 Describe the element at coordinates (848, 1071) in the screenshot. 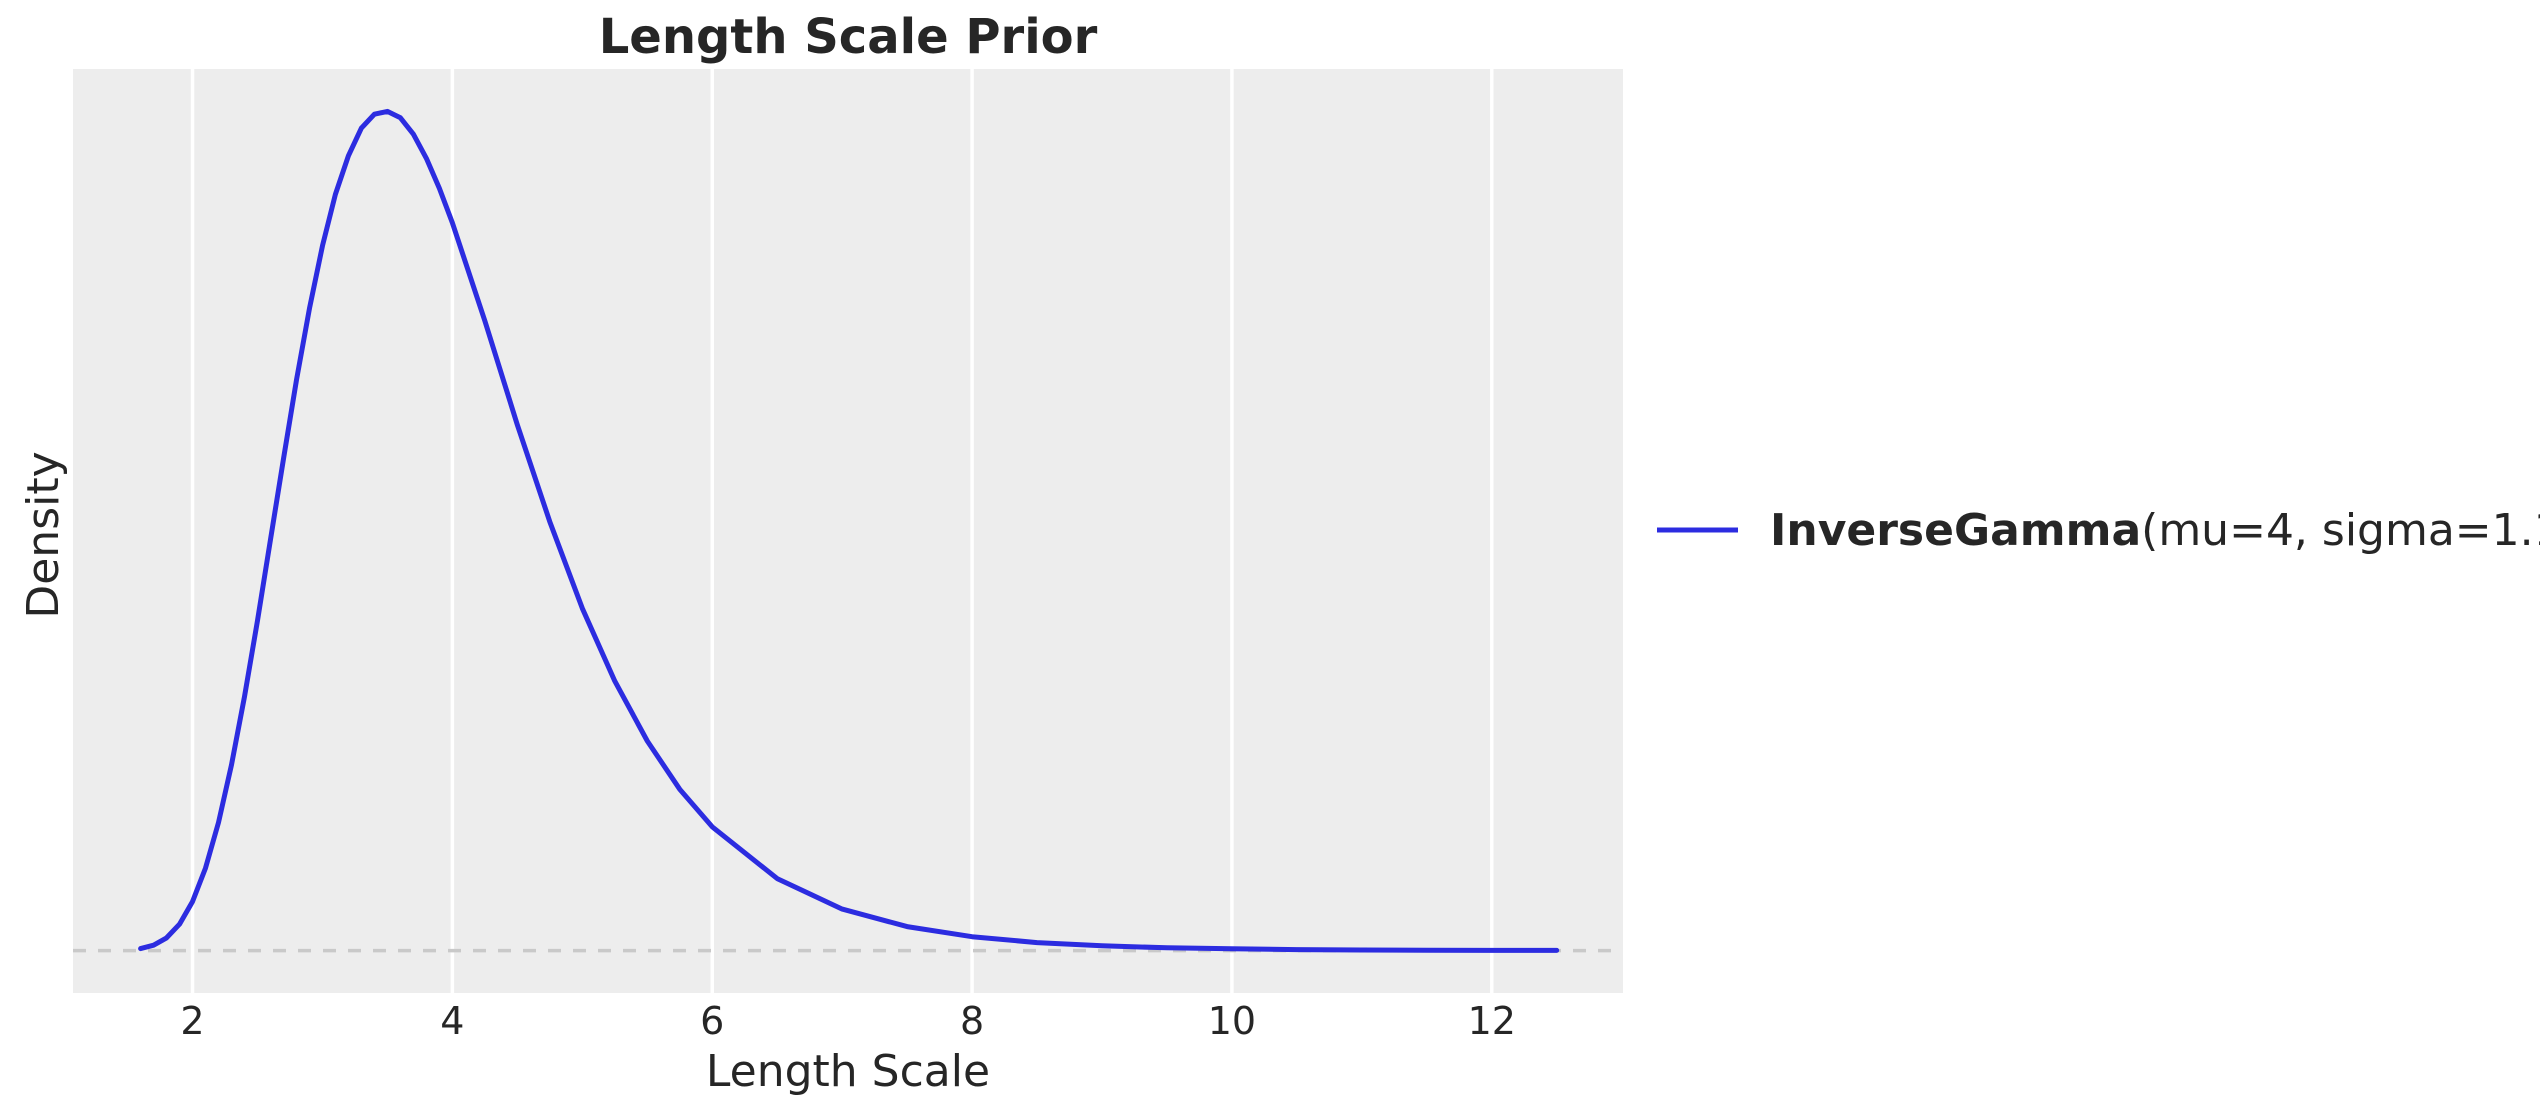

I see `x-axis-label: Length Scale` at that location.